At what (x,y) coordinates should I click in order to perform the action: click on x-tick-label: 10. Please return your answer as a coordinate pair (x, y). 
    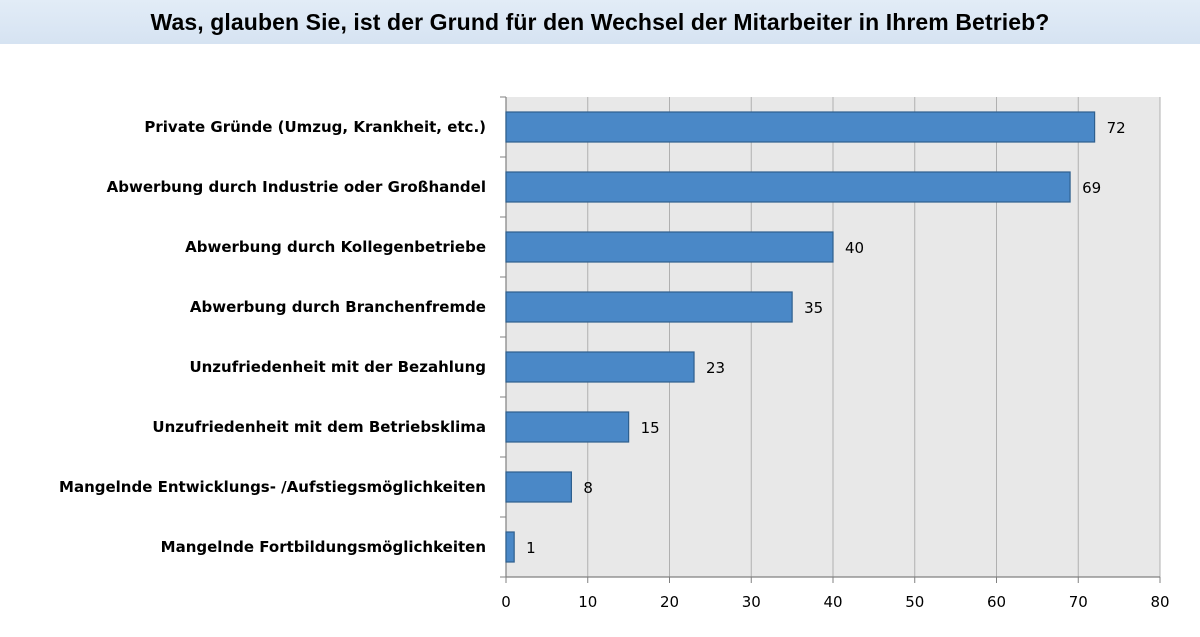
    Looking at the image, I should click on (587, 602).